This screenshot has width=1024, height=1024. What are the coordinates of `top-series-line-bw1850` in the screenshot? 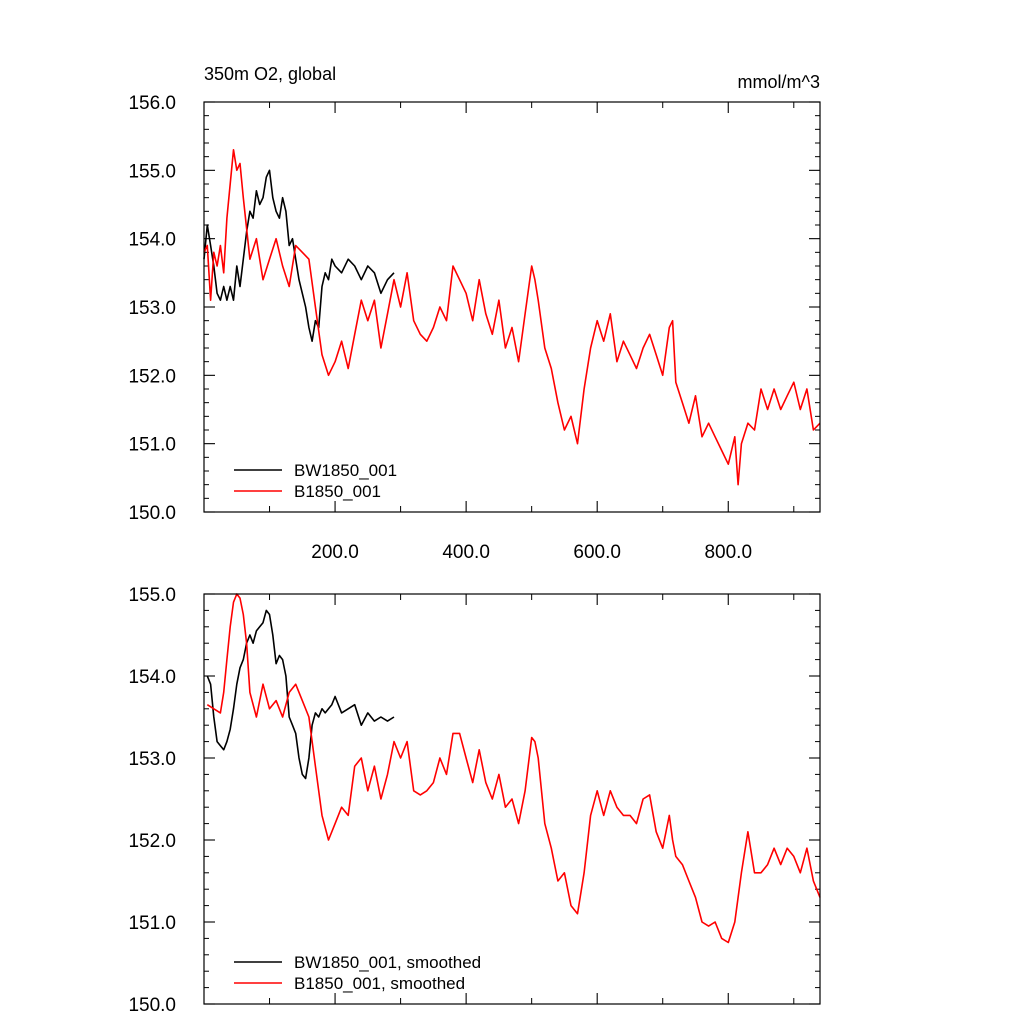 It's located at (299, 256).